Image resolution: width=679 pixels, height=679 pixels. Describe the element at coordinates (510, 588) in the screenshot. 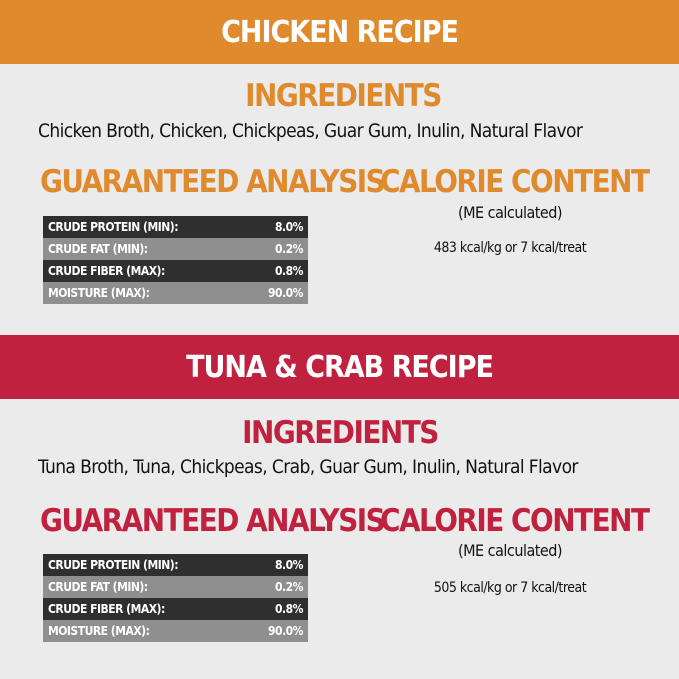

I see `calorie-value: 505 kcal/kg or 7 kcal/treat` at that location.